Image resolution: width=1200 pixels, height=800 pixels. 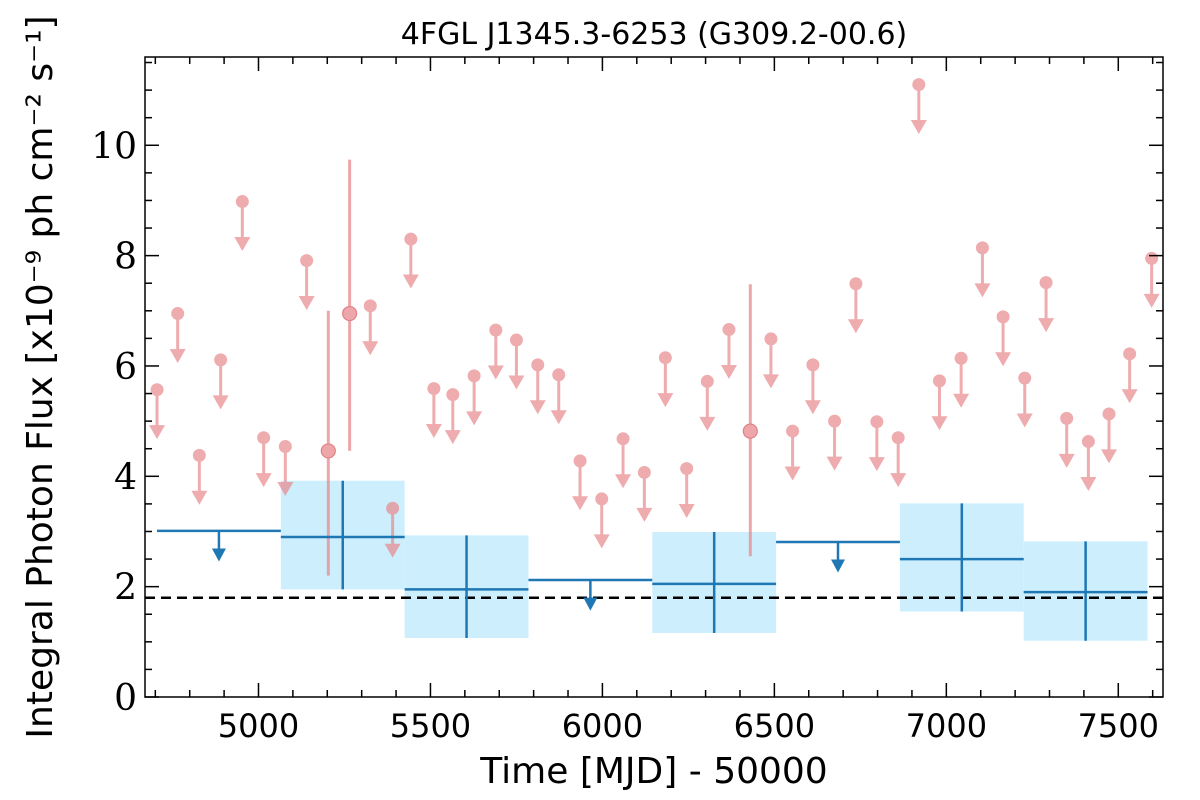 What do you see at coordinates (602, 726) in the screenshot?
I see `x-tick-label: 6000` at bounding box center [602, 726].